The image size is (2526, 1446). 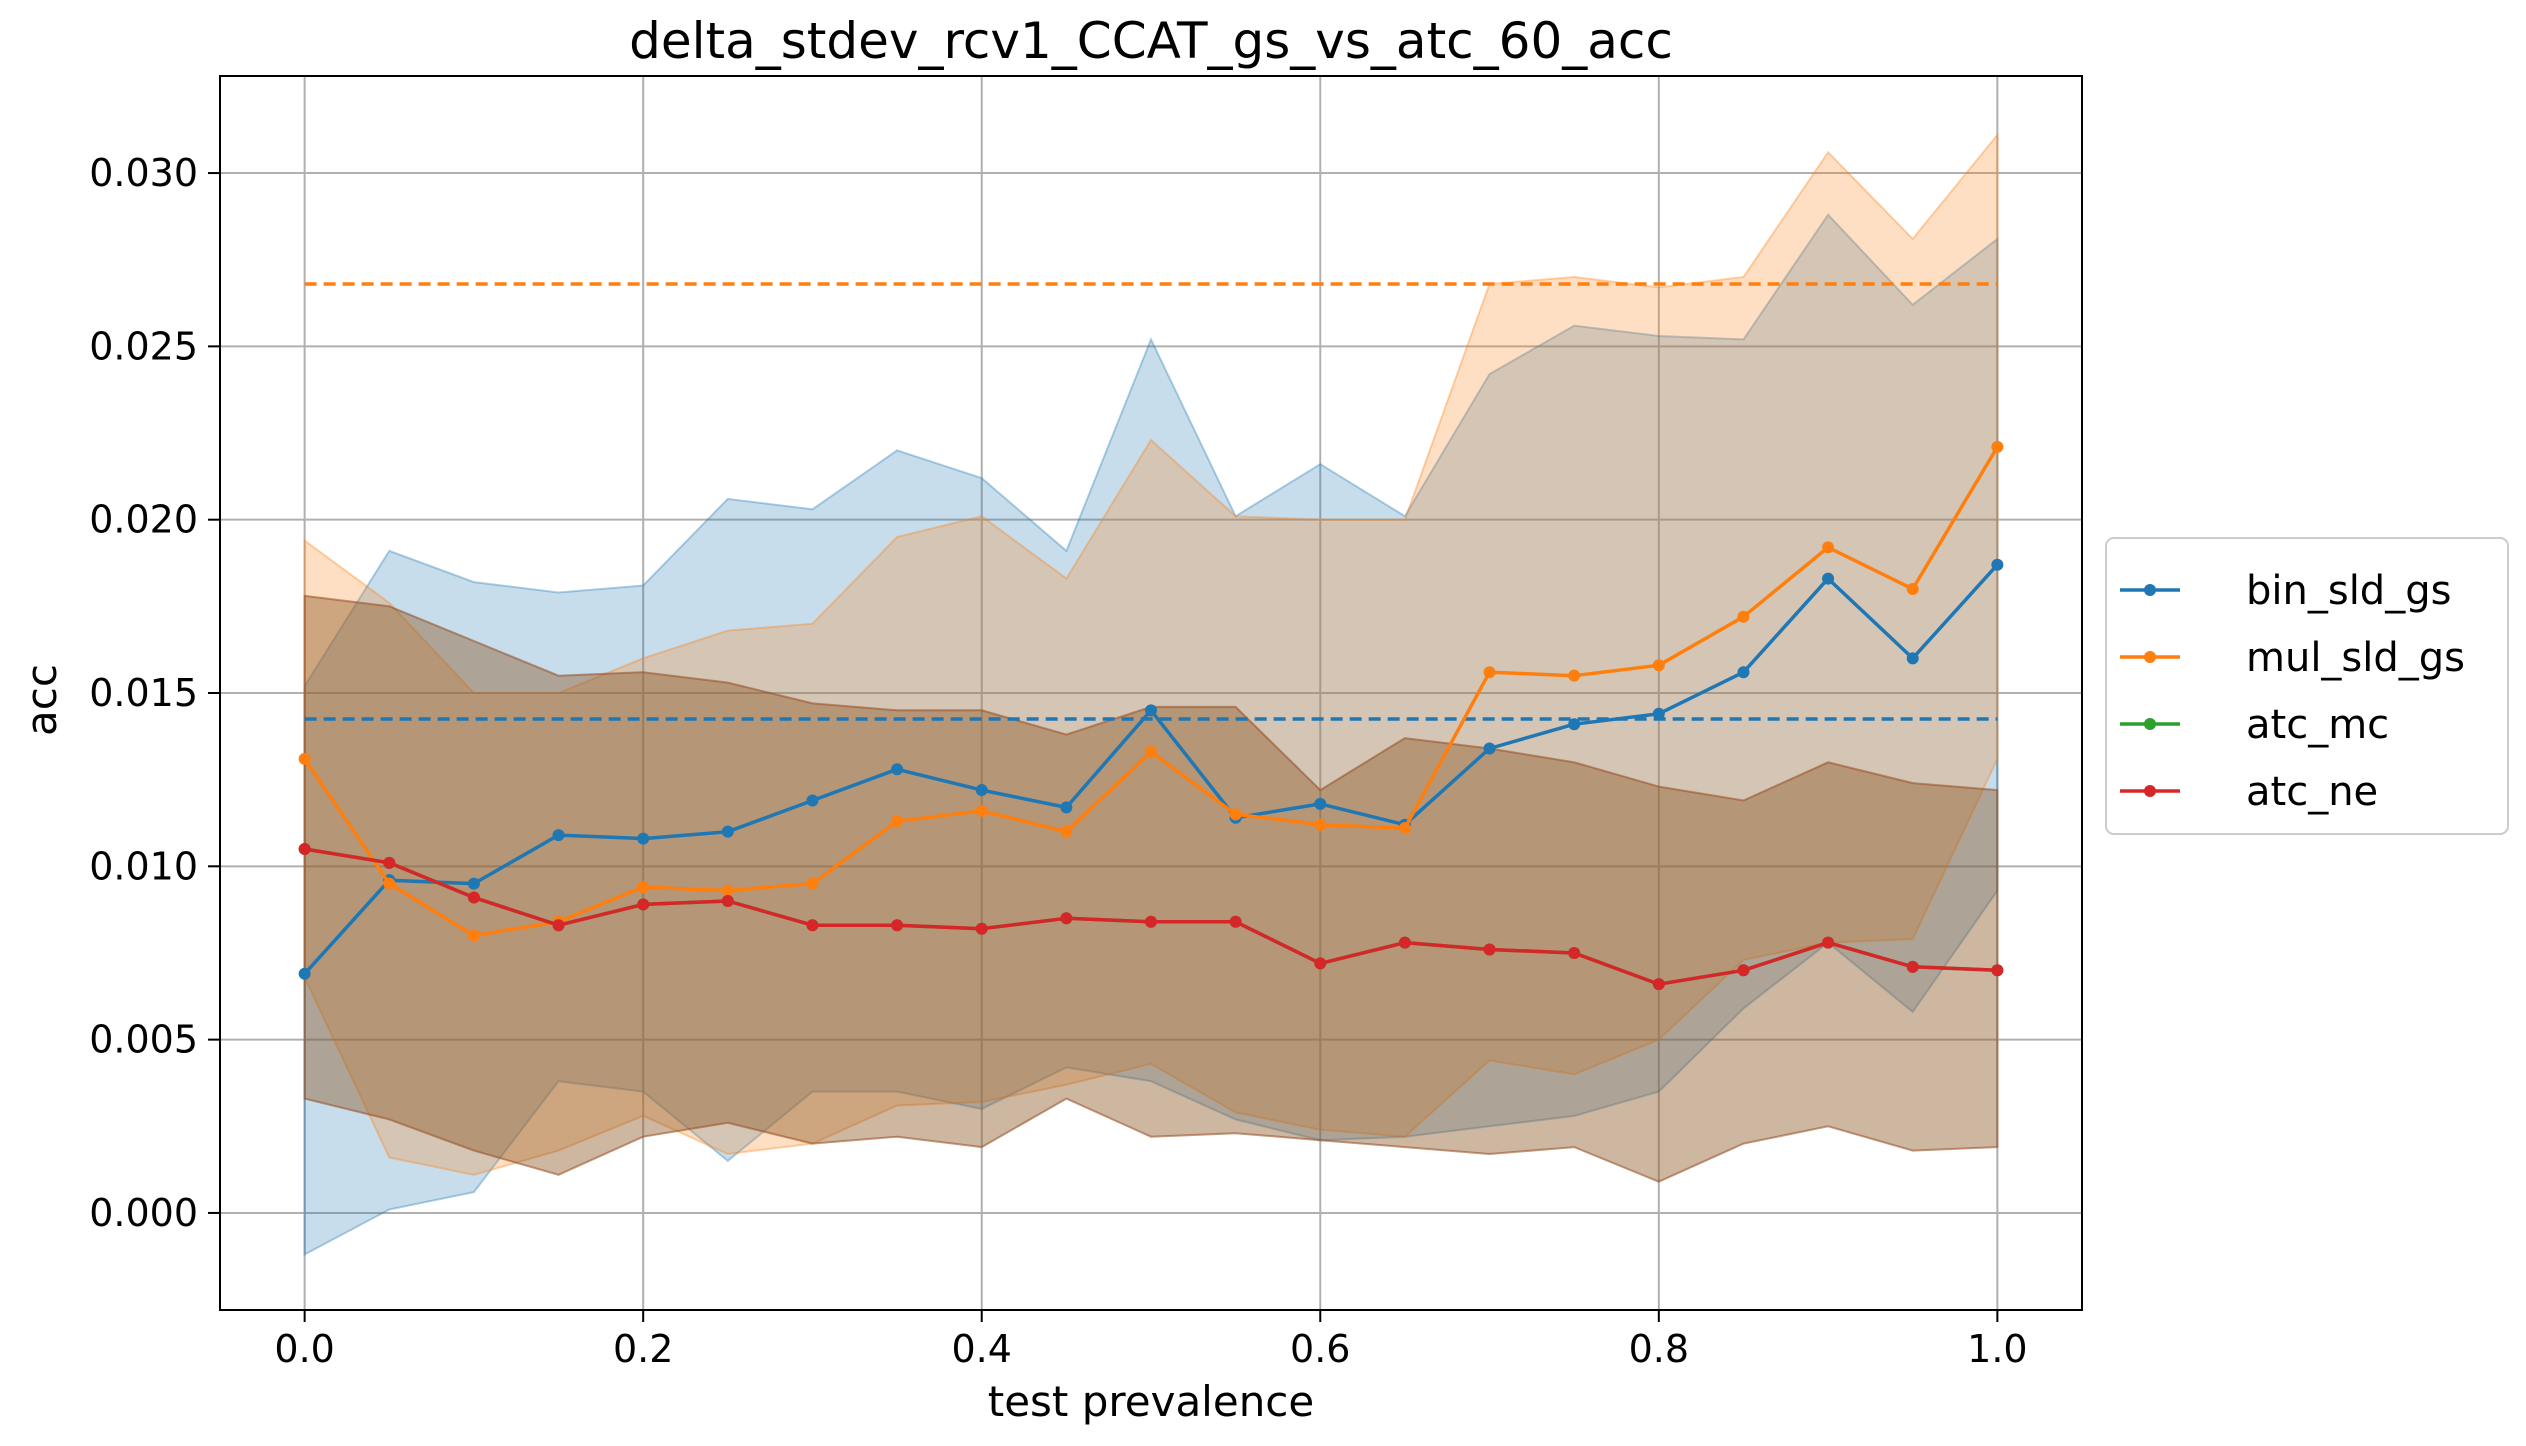 I want to click on x-tick-label: 0.0, so click(x=304, y=1349).